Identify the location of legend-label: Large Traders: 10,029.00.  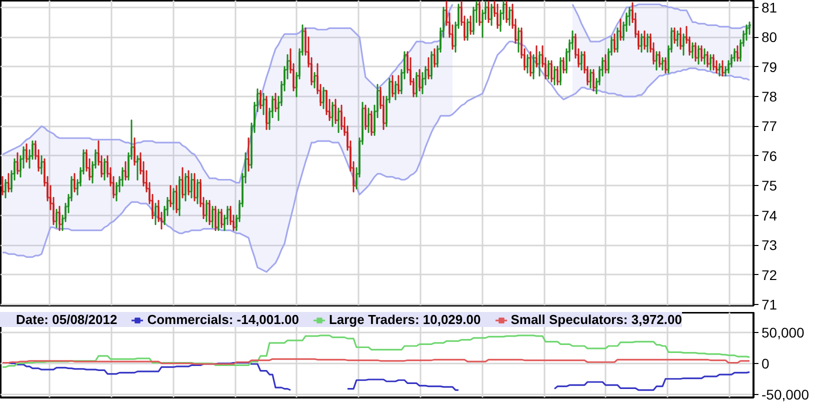
(404, 319).